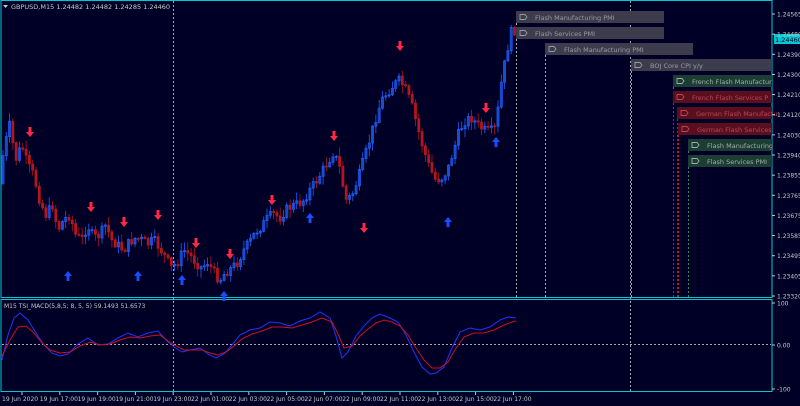 The width and height of the screenshot is (800, 406). I want to click on time-tick-label: 19 Jun 2020, so click(20, 399).